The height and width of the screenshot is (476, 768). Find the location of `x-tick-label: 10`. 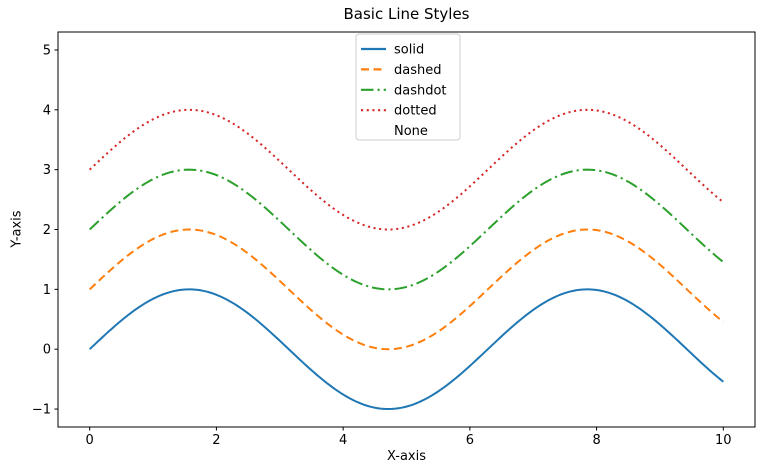

x-tick-label: 10 is located at coordinates (723, 440).